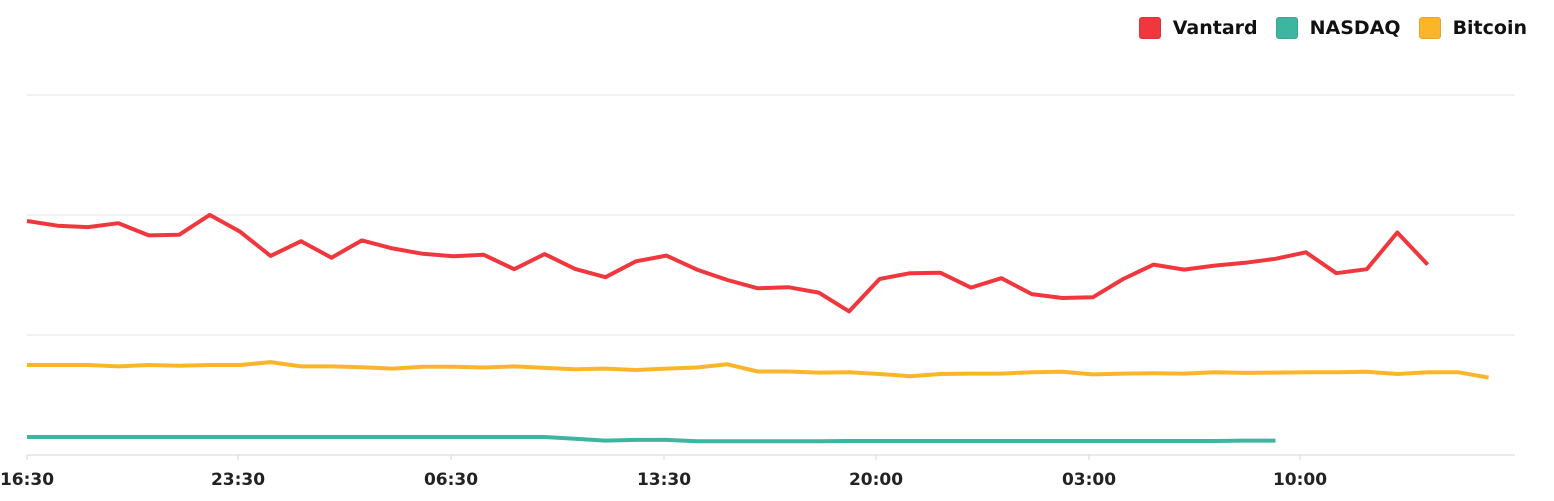  I want to click on x-tick-label: 23:30, so click(238, 480).